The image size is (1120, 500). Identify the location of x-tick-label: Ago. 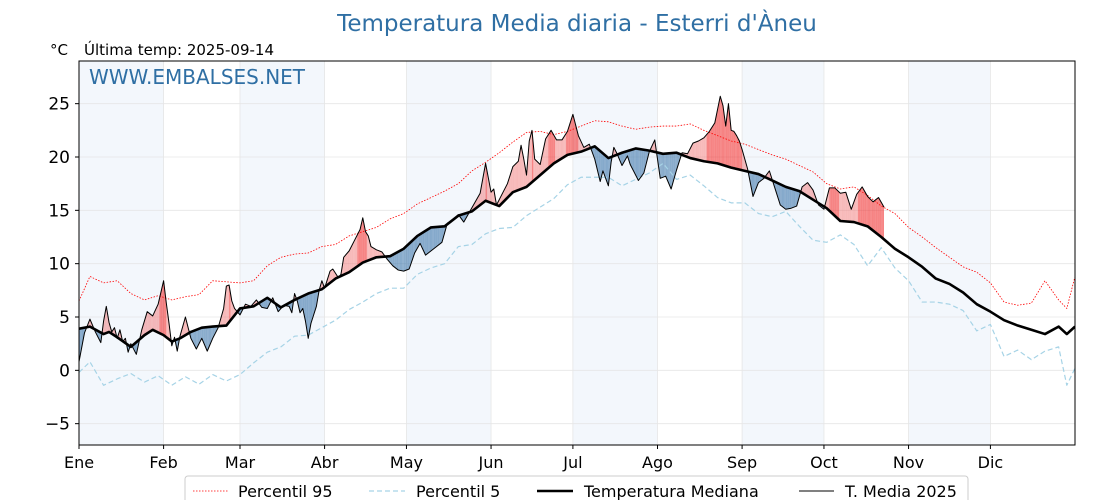
(657, 462).